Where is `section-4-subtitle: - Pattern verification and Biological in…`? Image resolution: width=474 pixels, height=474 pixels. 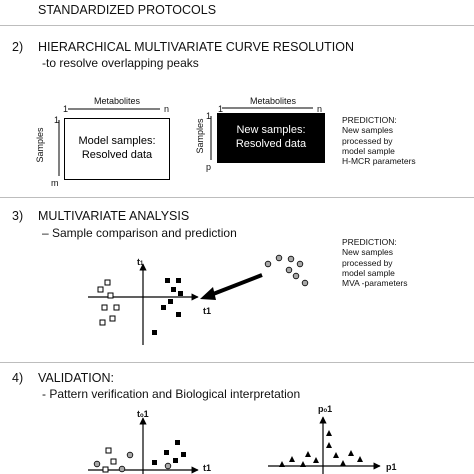 section-4-subtitle: - Pattern verification and Biological in… is located at coordinates (171, 394).